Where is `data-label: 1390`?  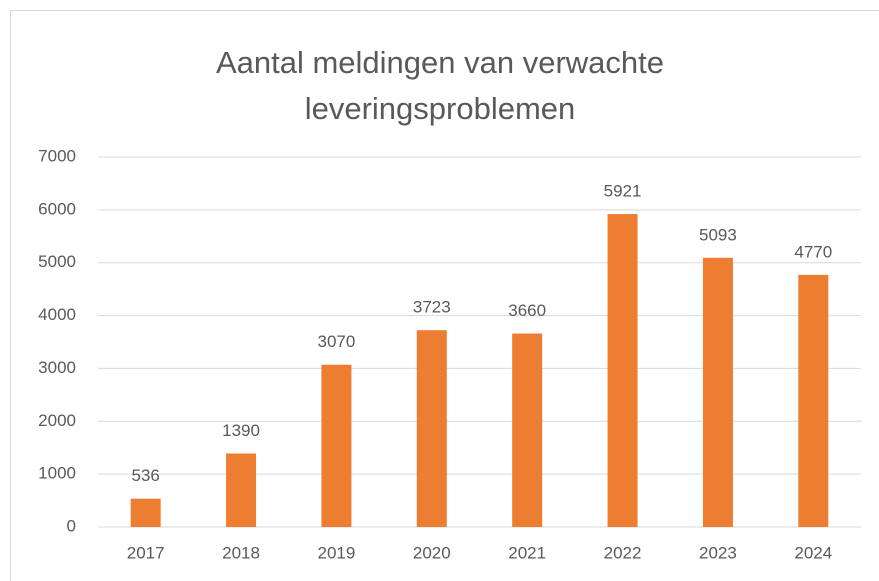
data-label: 1390 is located at coordinates (241, 430).